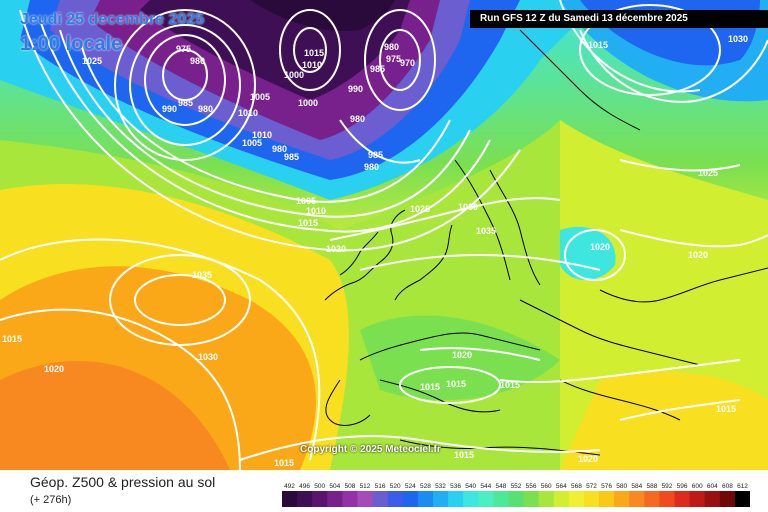  I want to click on legend-value-label: 548, so click(500, 486).